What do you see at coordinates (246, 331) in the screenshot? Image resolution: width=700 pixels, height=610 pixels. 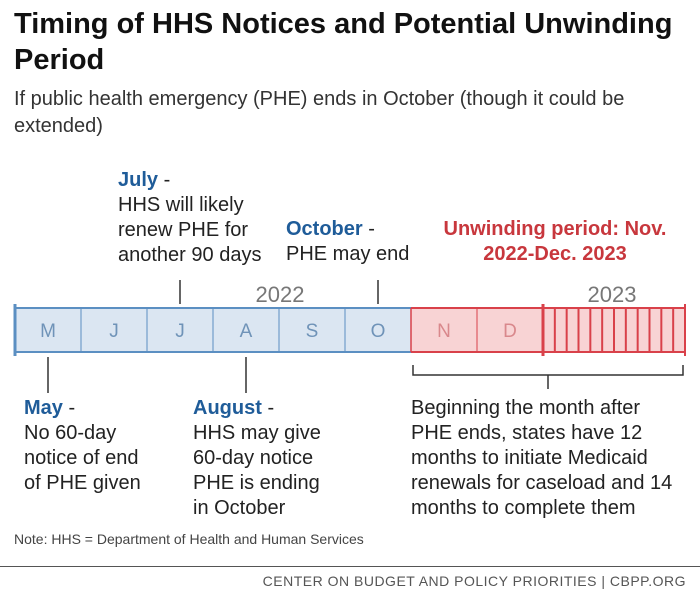 I see `month-label: A` at bounding box center [246, 331].